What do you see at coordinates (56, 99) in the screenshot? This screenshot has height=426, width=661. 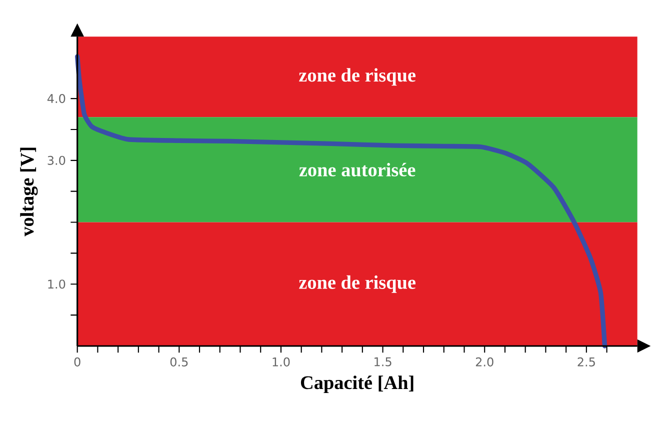 I see `y-tick-label: 4.0` at bounding box center [56, 99].